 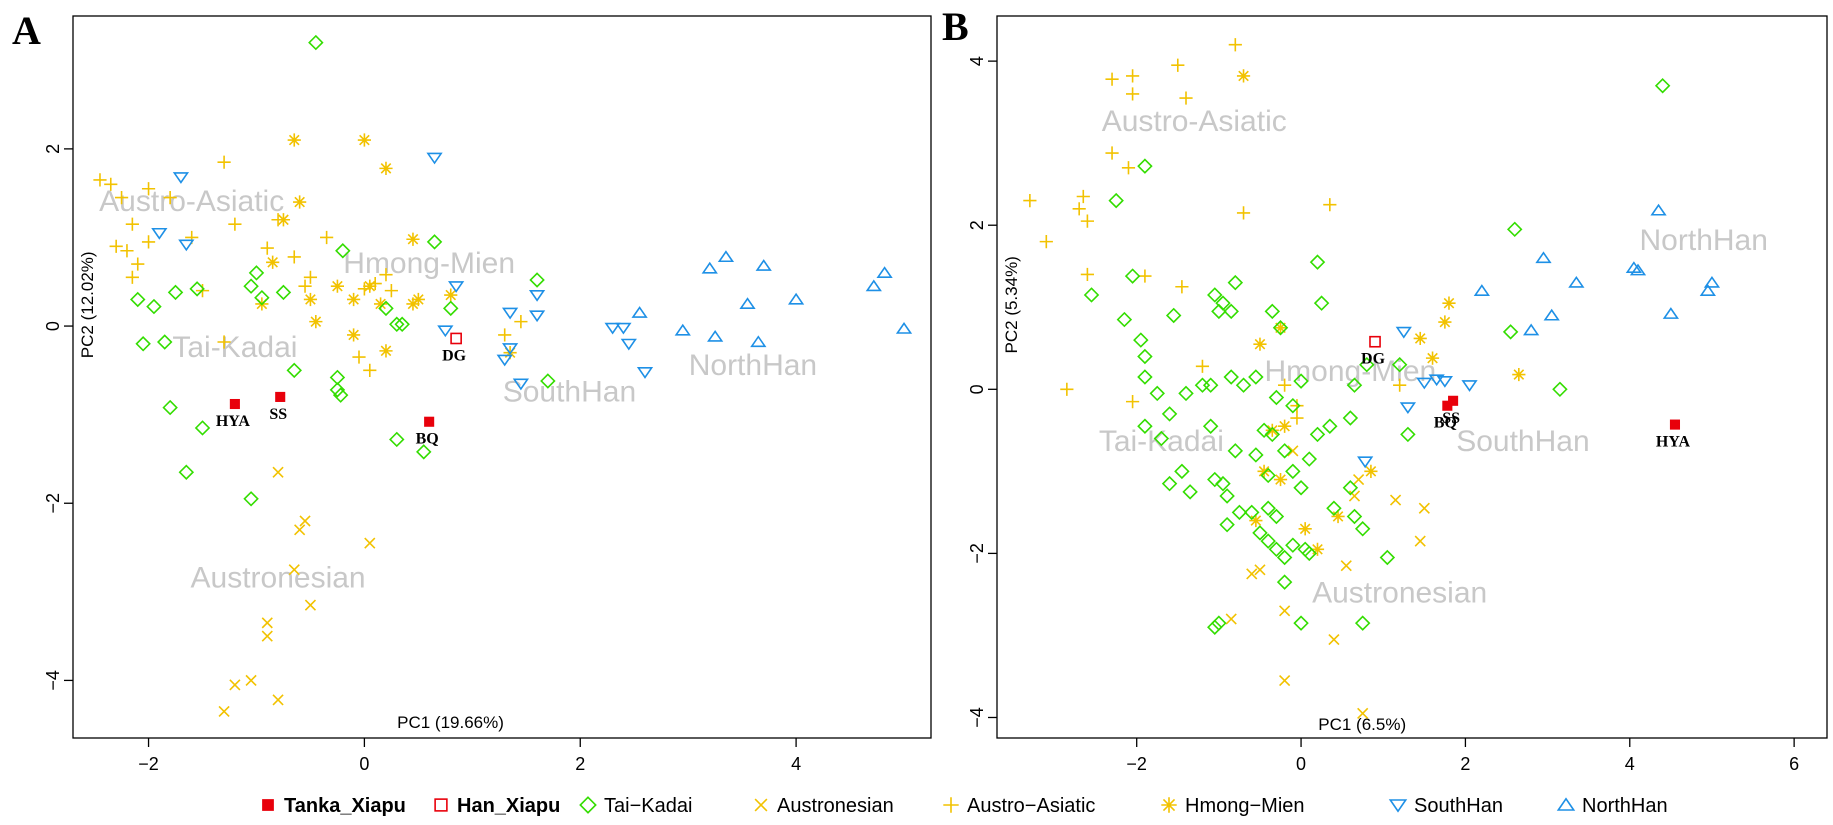 I want to click on series-tanka-xiapu: HYA SS BQ, so click(x=327, y=419).